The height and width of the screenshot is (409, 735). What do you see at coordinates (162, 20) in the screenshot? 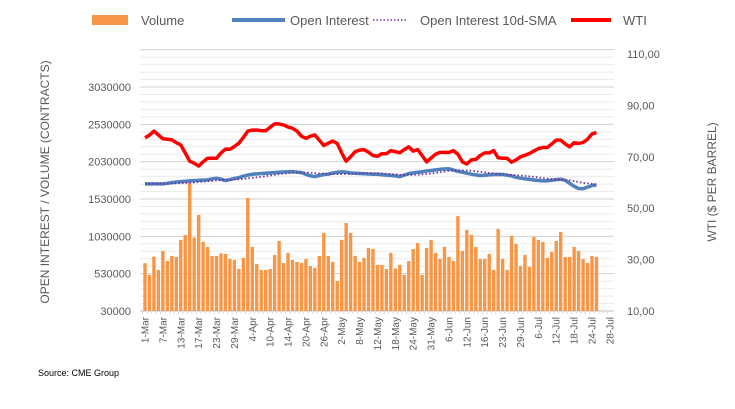
I see `legend-label-volume: Volume` at bounding box center [162, 20].